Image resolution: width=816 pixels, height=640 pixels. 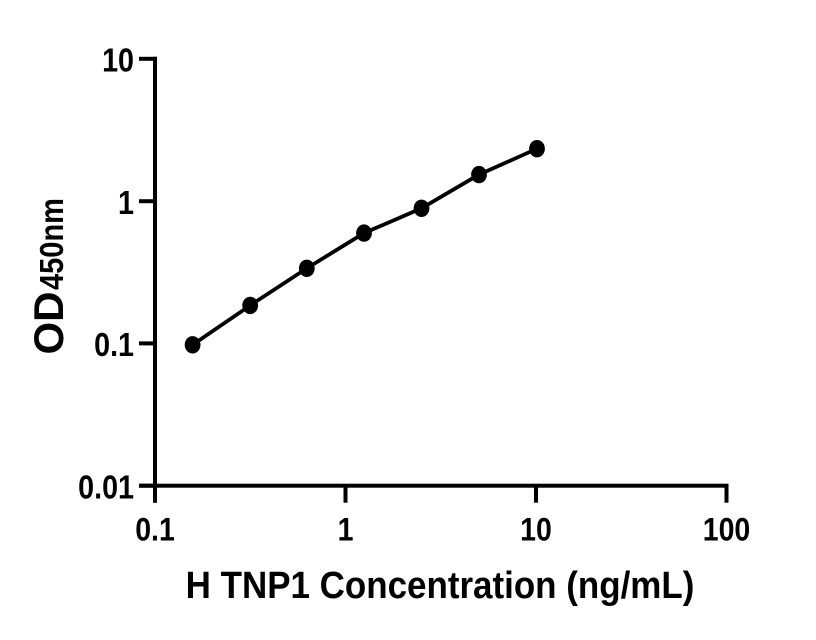 What do you see at coordinates (106, 486) in the screenshot?
I see `svg-text: 0.01` at bounding box center [106, 486].